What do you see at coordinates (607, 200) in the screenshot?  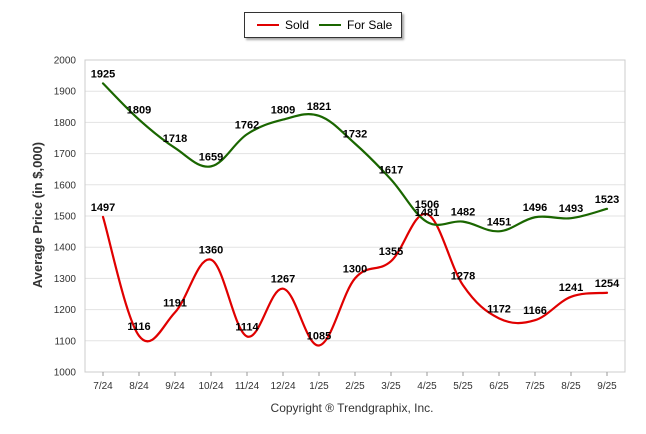 I see `data-label-for-sale: 1523` at bounding box center [607, 200].